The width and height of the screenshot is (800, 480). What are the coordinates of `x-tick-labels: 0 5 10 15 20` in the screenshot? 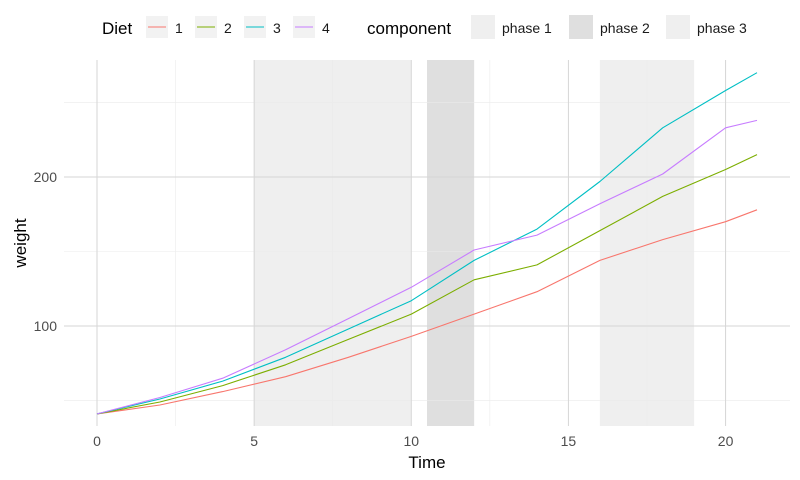 It's located at (413, 441).